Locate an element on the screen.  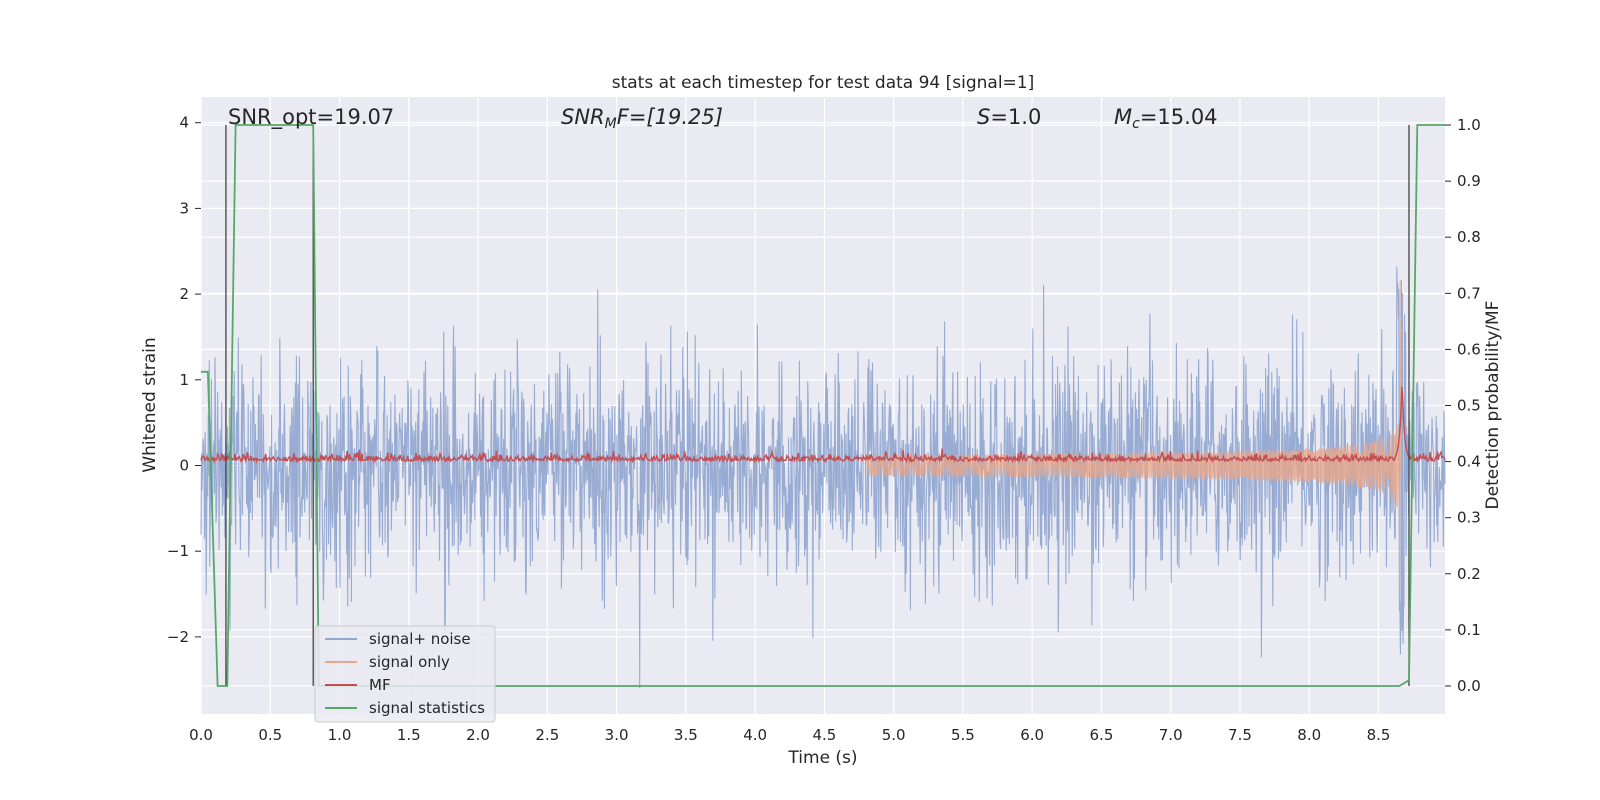
x-axis-label: Time (s) is located at coordinates (822, 758).